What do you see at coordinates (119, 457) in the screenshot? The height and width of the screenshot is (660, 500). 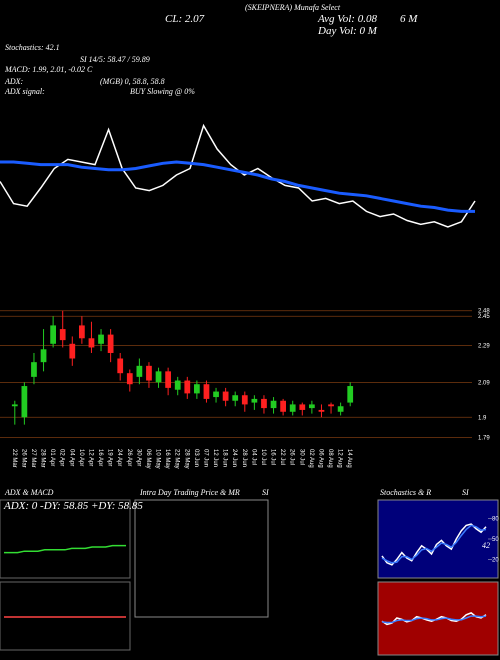 I see `x-tick-label: 24 Apr` at bounding box center [119, 457].